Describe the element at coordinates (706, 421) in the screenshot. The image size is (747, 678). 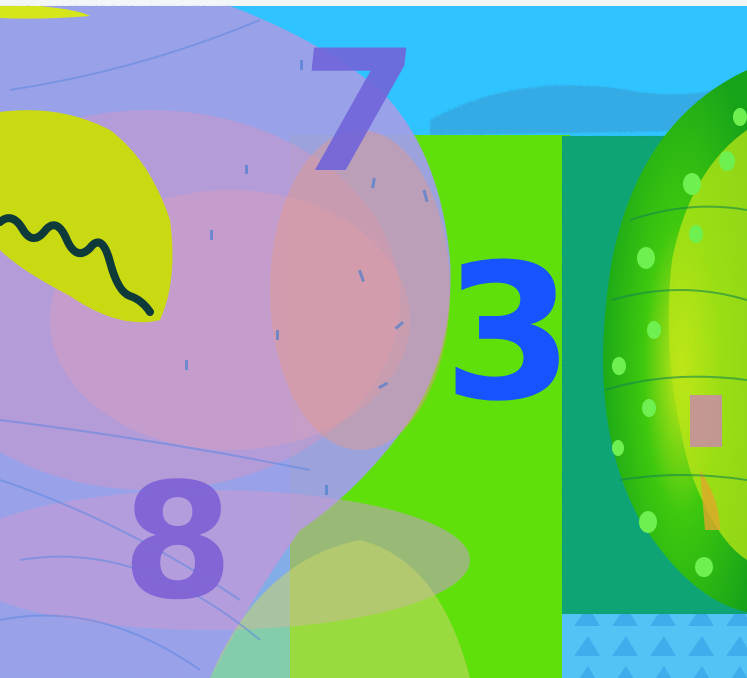
I see `pink-patch` at that location.